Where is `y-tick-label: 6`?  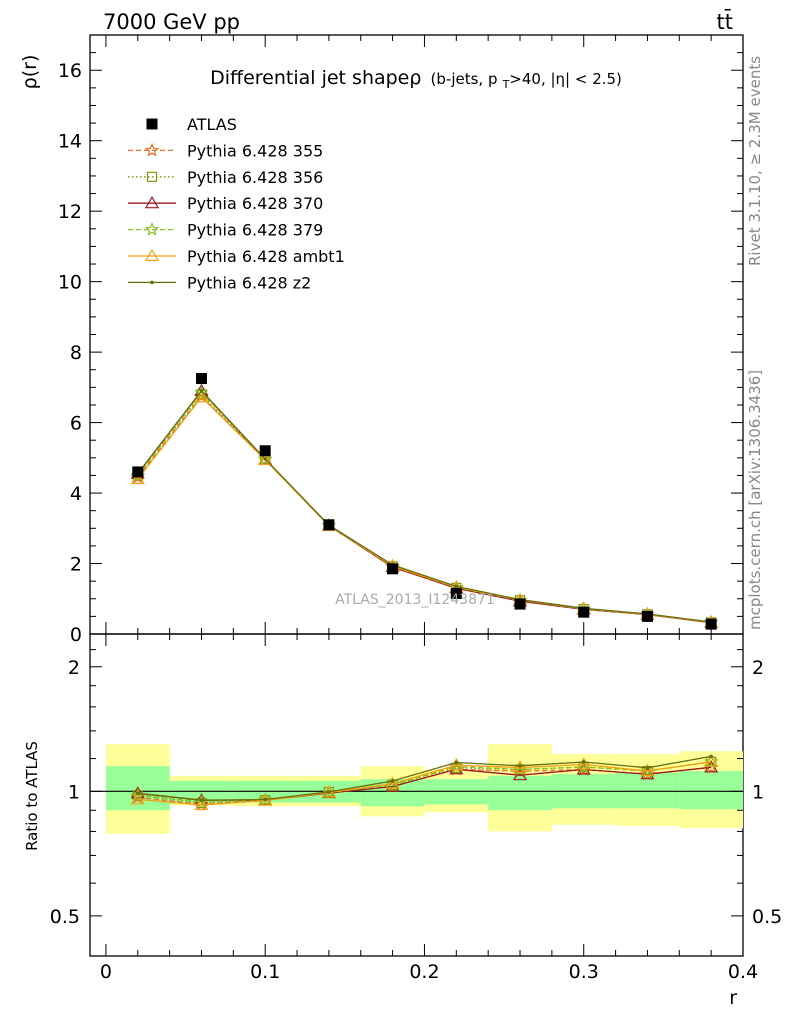 y-tick-label: 6 is located at coordinates (76, 424).